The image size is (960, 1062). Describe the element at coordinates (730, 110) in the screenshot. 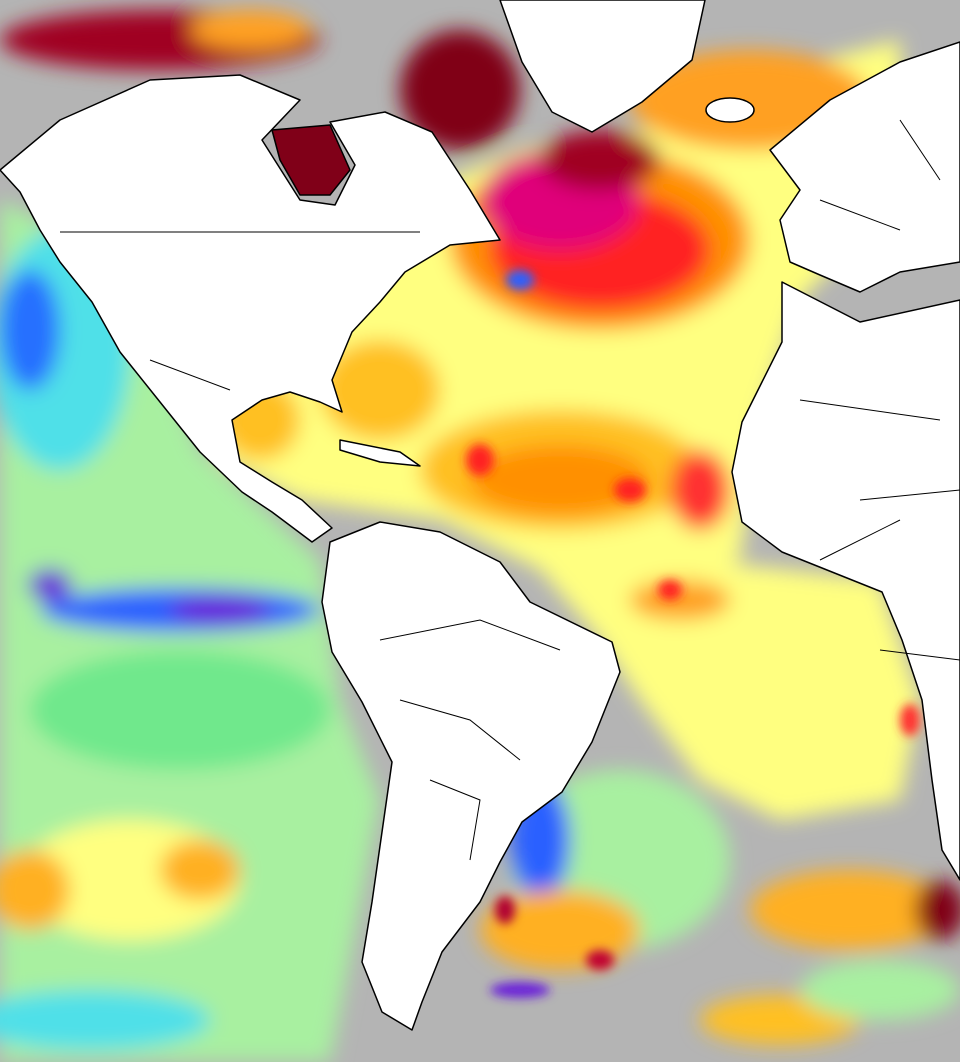

I see `land-iceland` at that location.